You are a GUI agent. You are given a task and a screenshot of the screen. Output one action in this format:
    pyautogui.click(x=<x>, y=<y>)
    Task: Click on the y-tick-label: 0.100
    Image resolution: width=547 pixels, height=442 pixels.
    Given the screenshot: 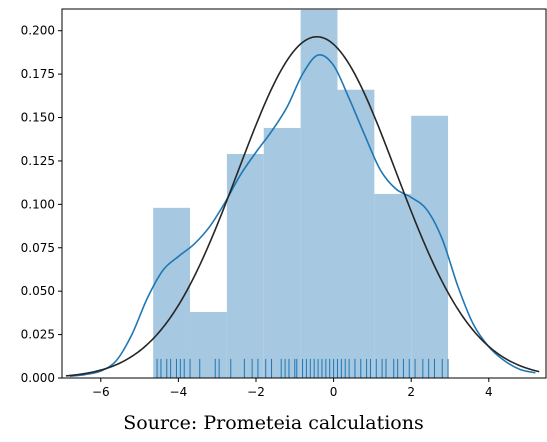 What is the action you would take?
    pyautogui.click(x=38, y=204)
    